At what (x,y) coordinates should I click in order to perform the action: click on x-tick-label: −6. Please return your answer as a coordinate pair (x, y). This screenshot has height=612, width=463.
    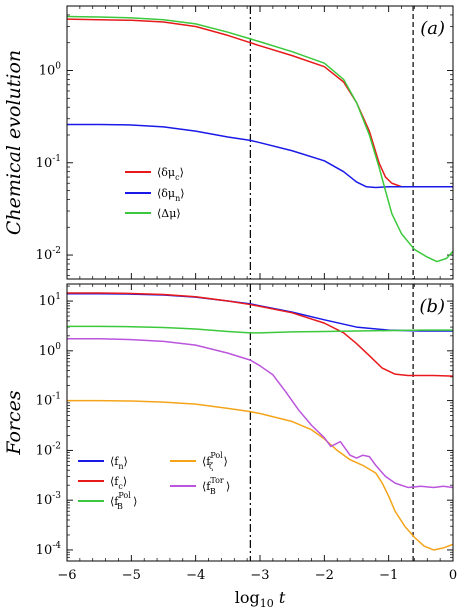
    Looking at the image, I should click on (66, 575).